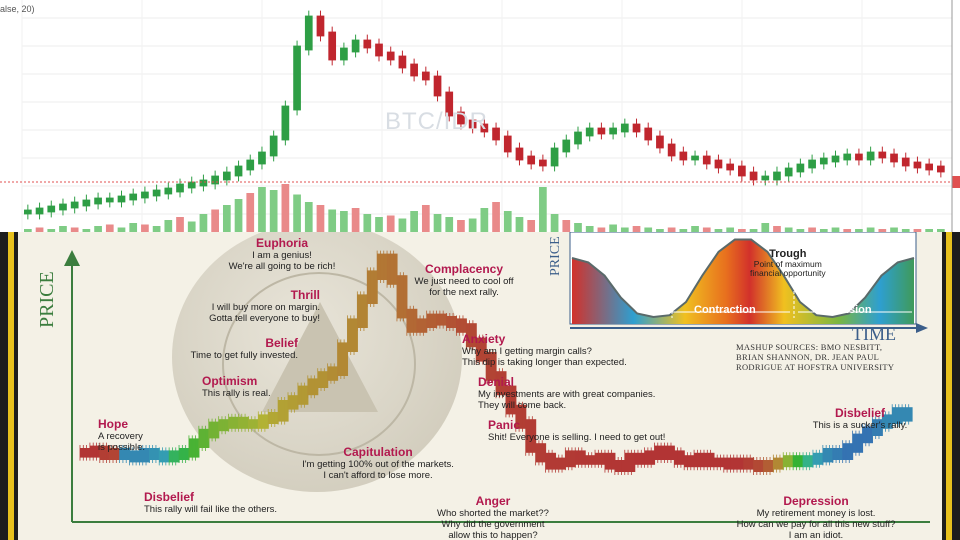  I want to click on source-line: MASHUP SOURCES: BMO NESBITT,, so click(809, 347).